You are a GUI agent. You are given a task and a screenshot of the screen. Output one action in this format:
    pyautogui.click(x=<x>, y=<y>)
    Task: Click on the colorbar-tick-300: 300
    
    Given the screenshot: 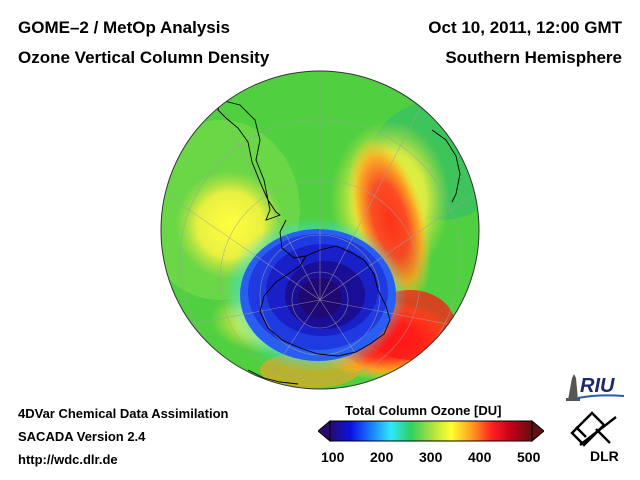 What is the action you would take?
    pyautogui.click(x=431, y=457)
    